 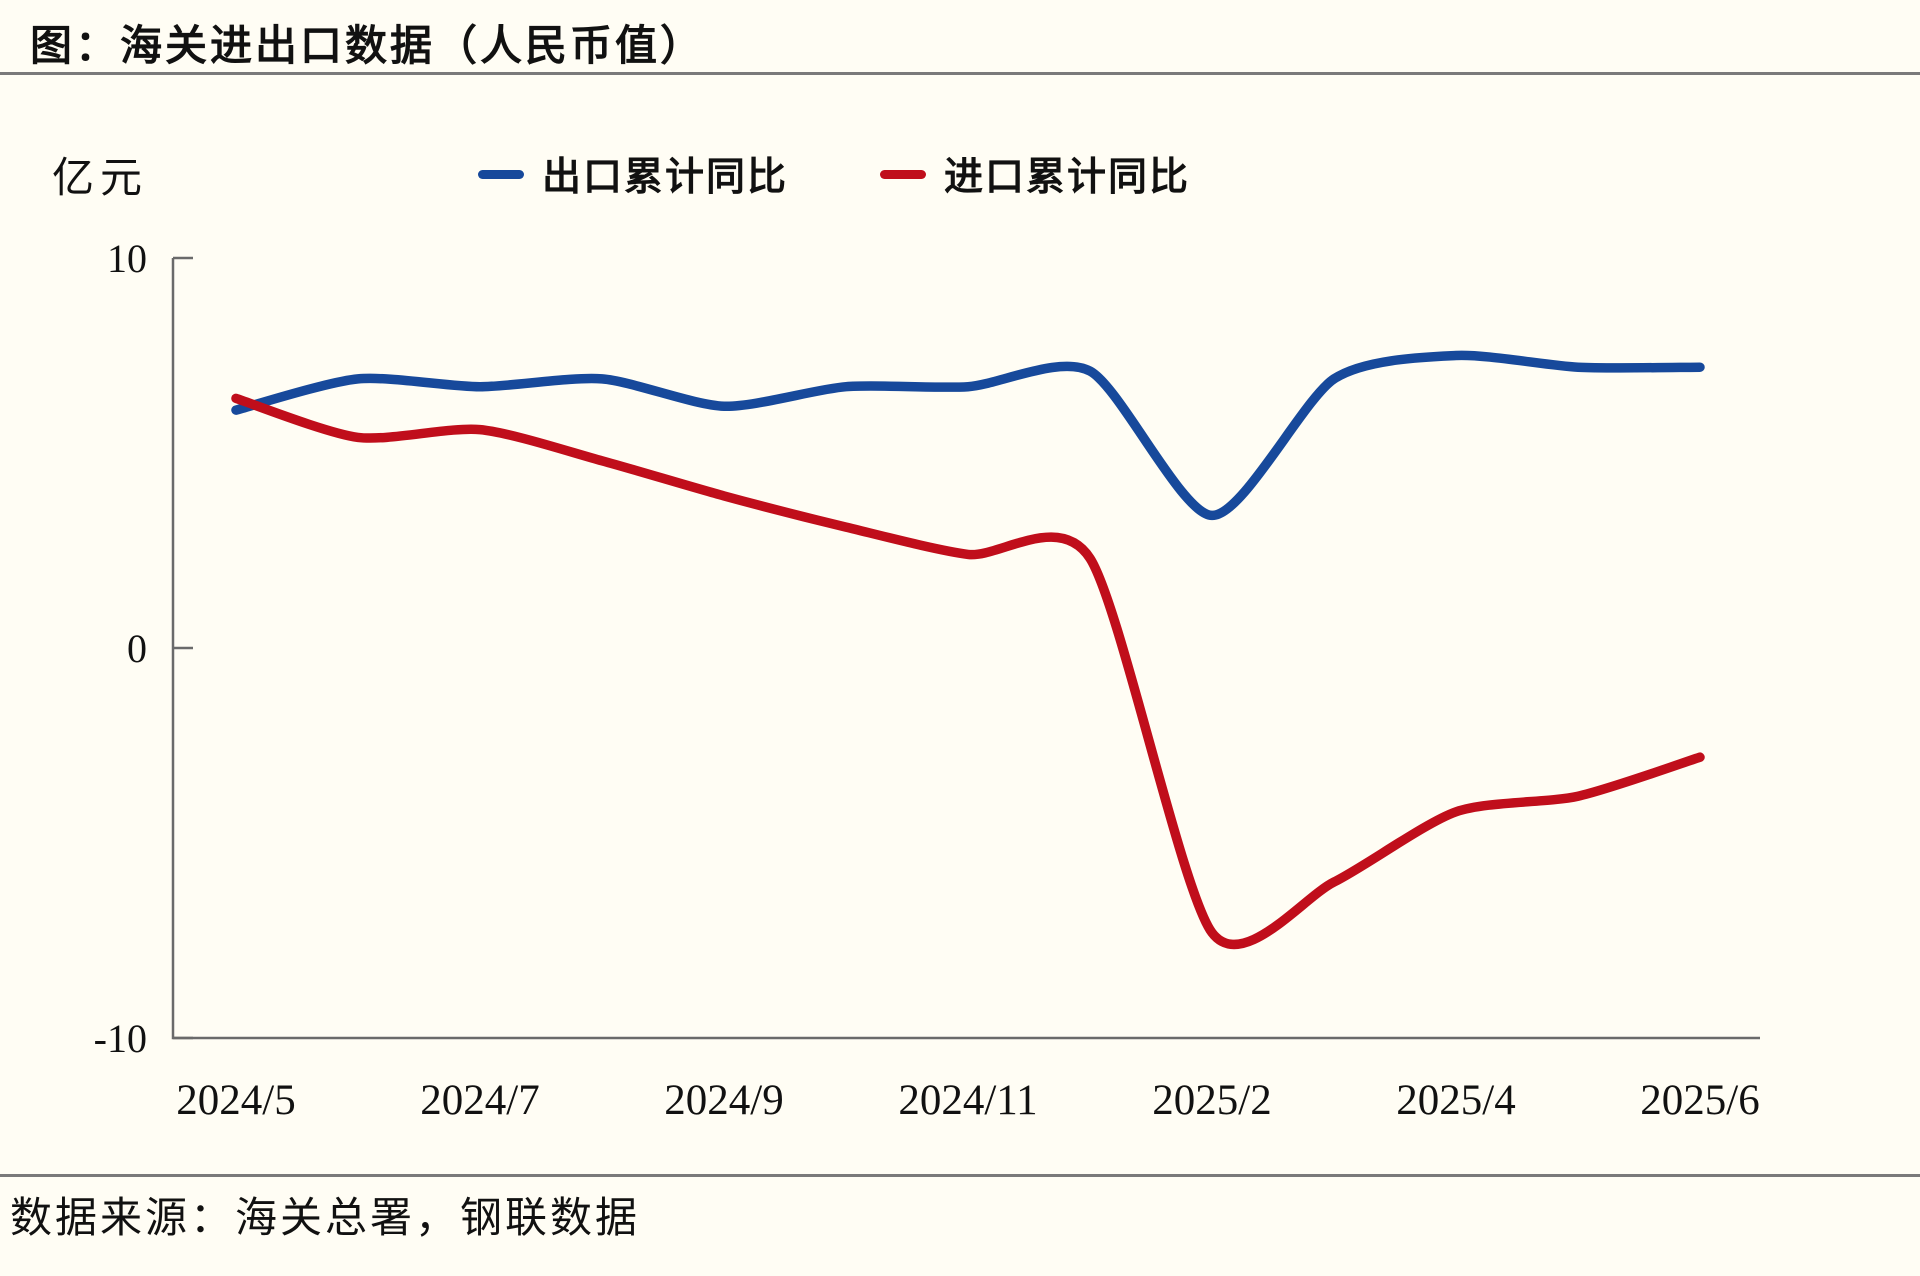 I want to click on x-tick-label: 2024/11, so click(x=967, y=1100).